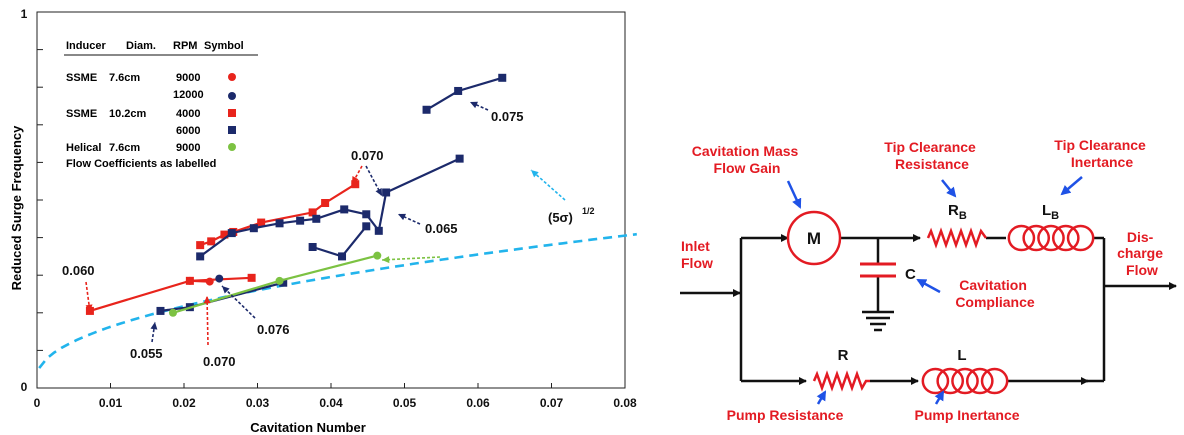  What do you see at coordinates (1046, 210) in the screenshot?
I see `inductor-lb-letter: L` at bounding box center [1046, 210].